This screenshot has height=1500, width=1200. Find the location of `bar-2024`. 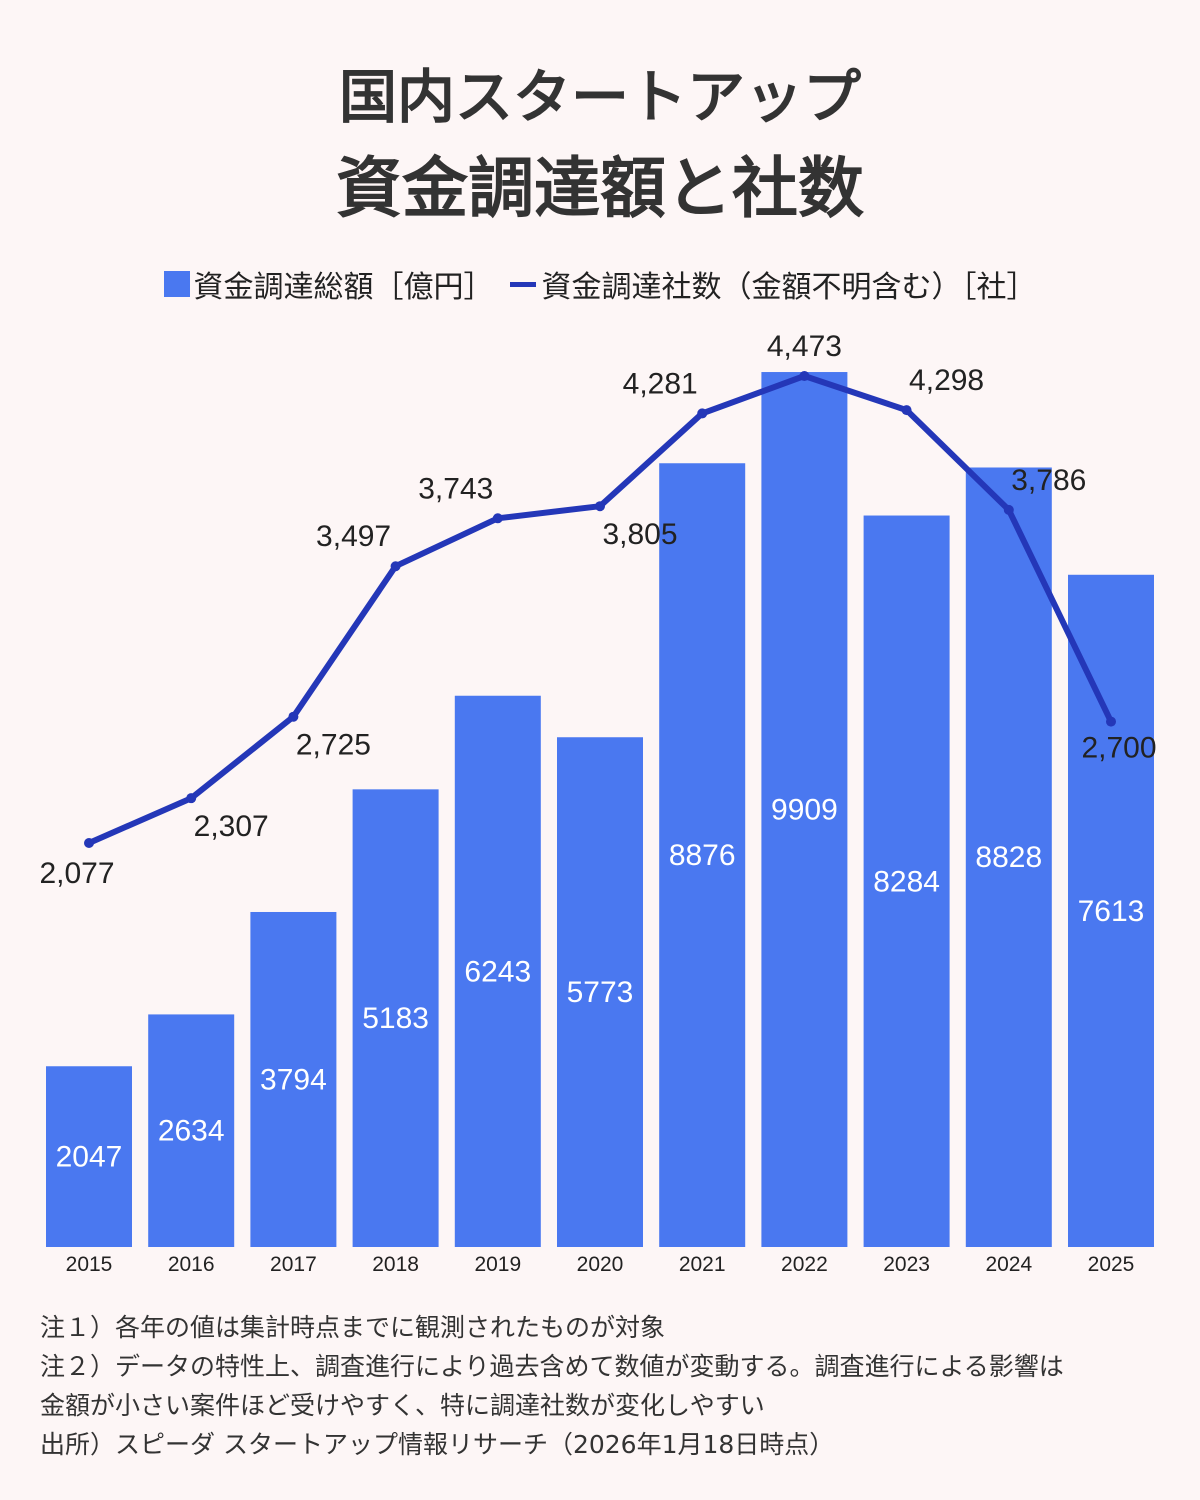

bar-2024 is located at coordinates (1008, 857).